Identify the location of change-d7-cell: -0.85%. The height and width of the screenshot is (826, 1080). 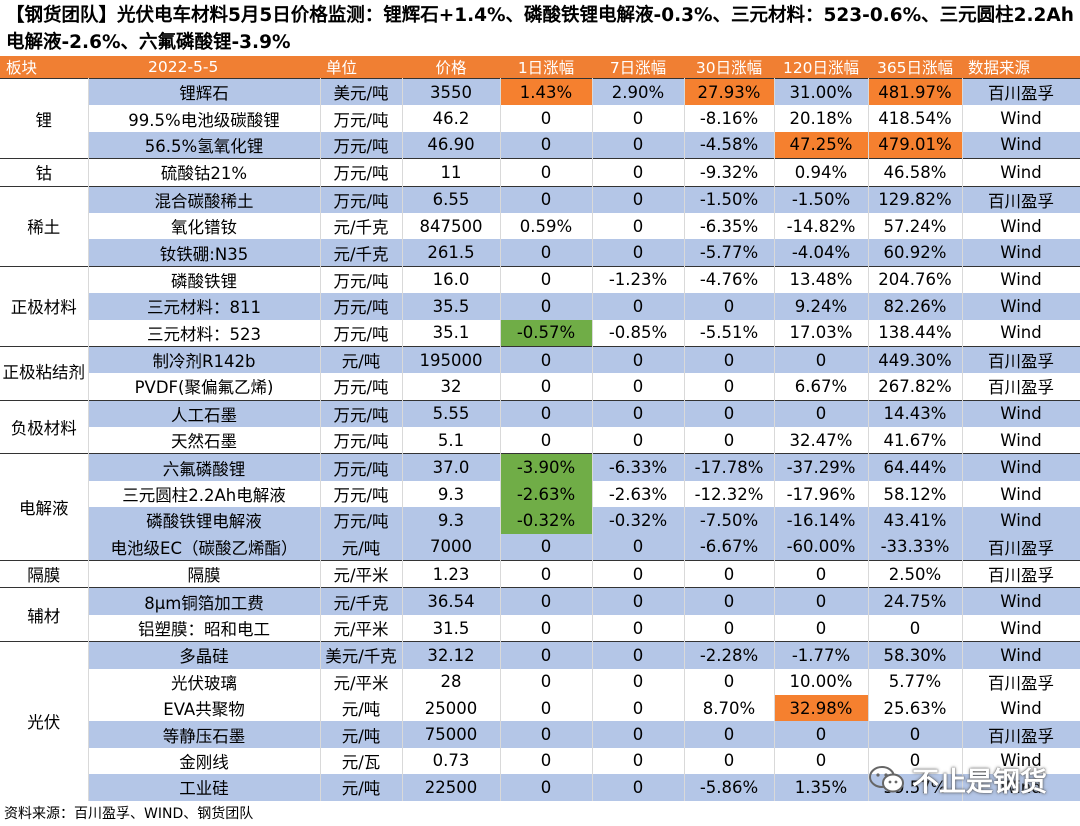
(638, 333).